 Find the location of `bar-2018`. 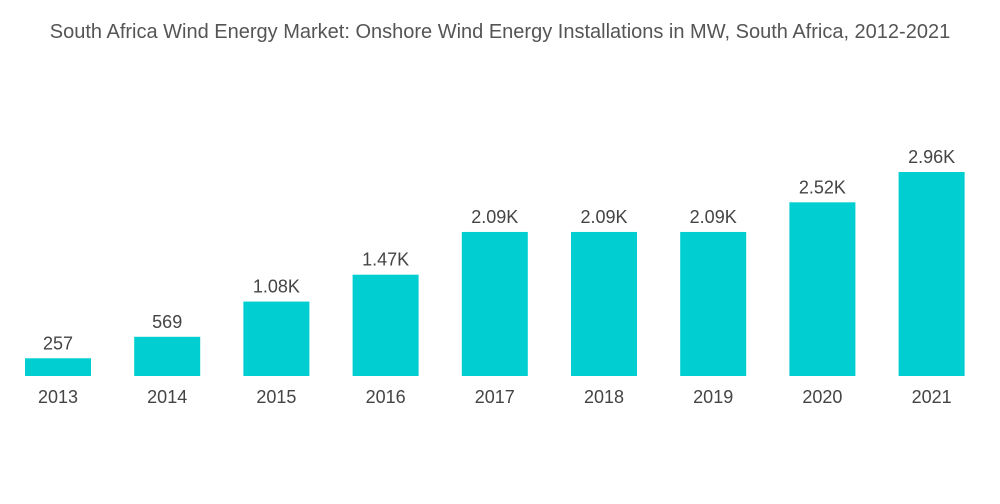

bar-2018 is located at coordinates (604, 303).